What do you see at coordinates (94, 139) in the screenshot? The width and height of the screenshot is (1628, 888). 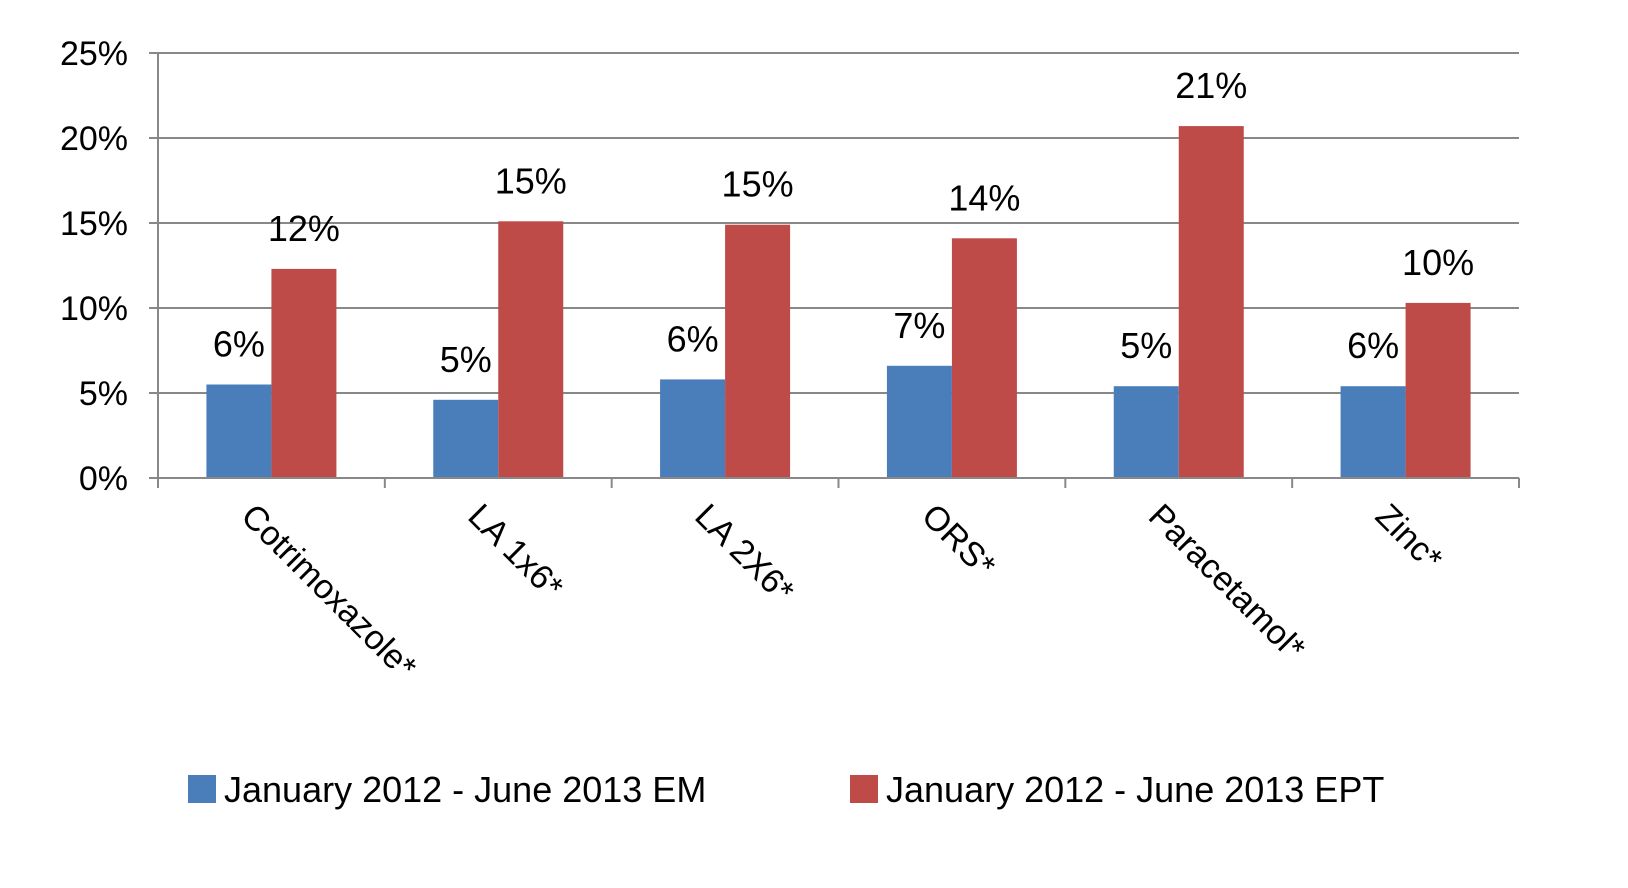 I see `y-tick-label: 20%` at bounding box center [94, 139].